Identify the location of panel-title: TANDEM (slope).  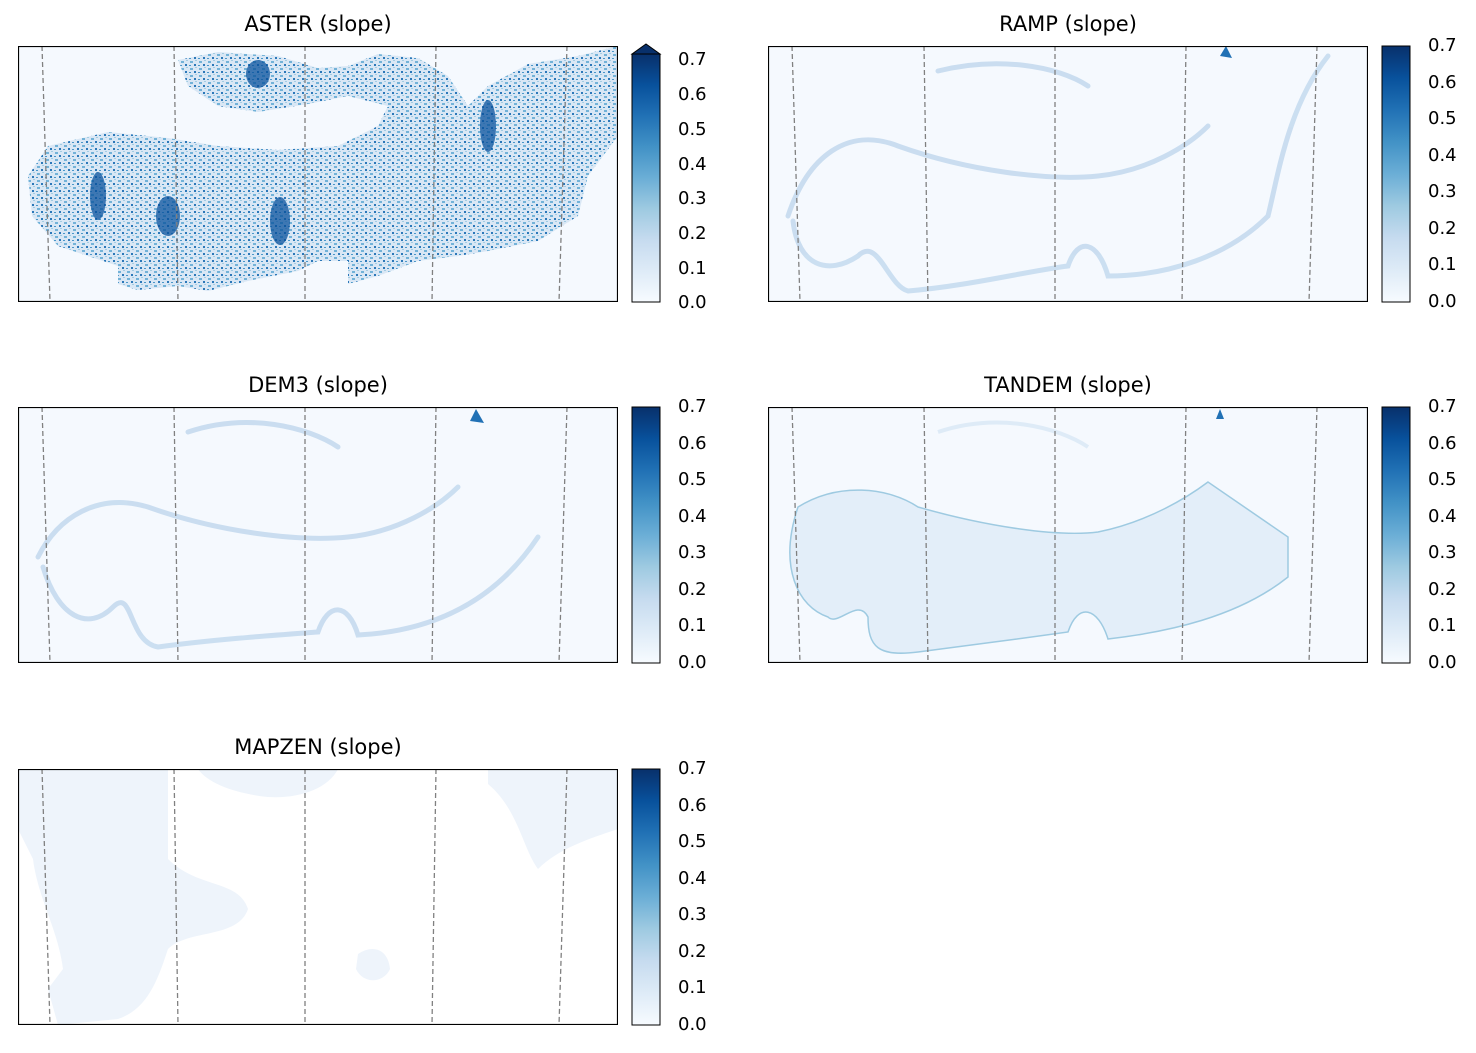
(1068, 385).